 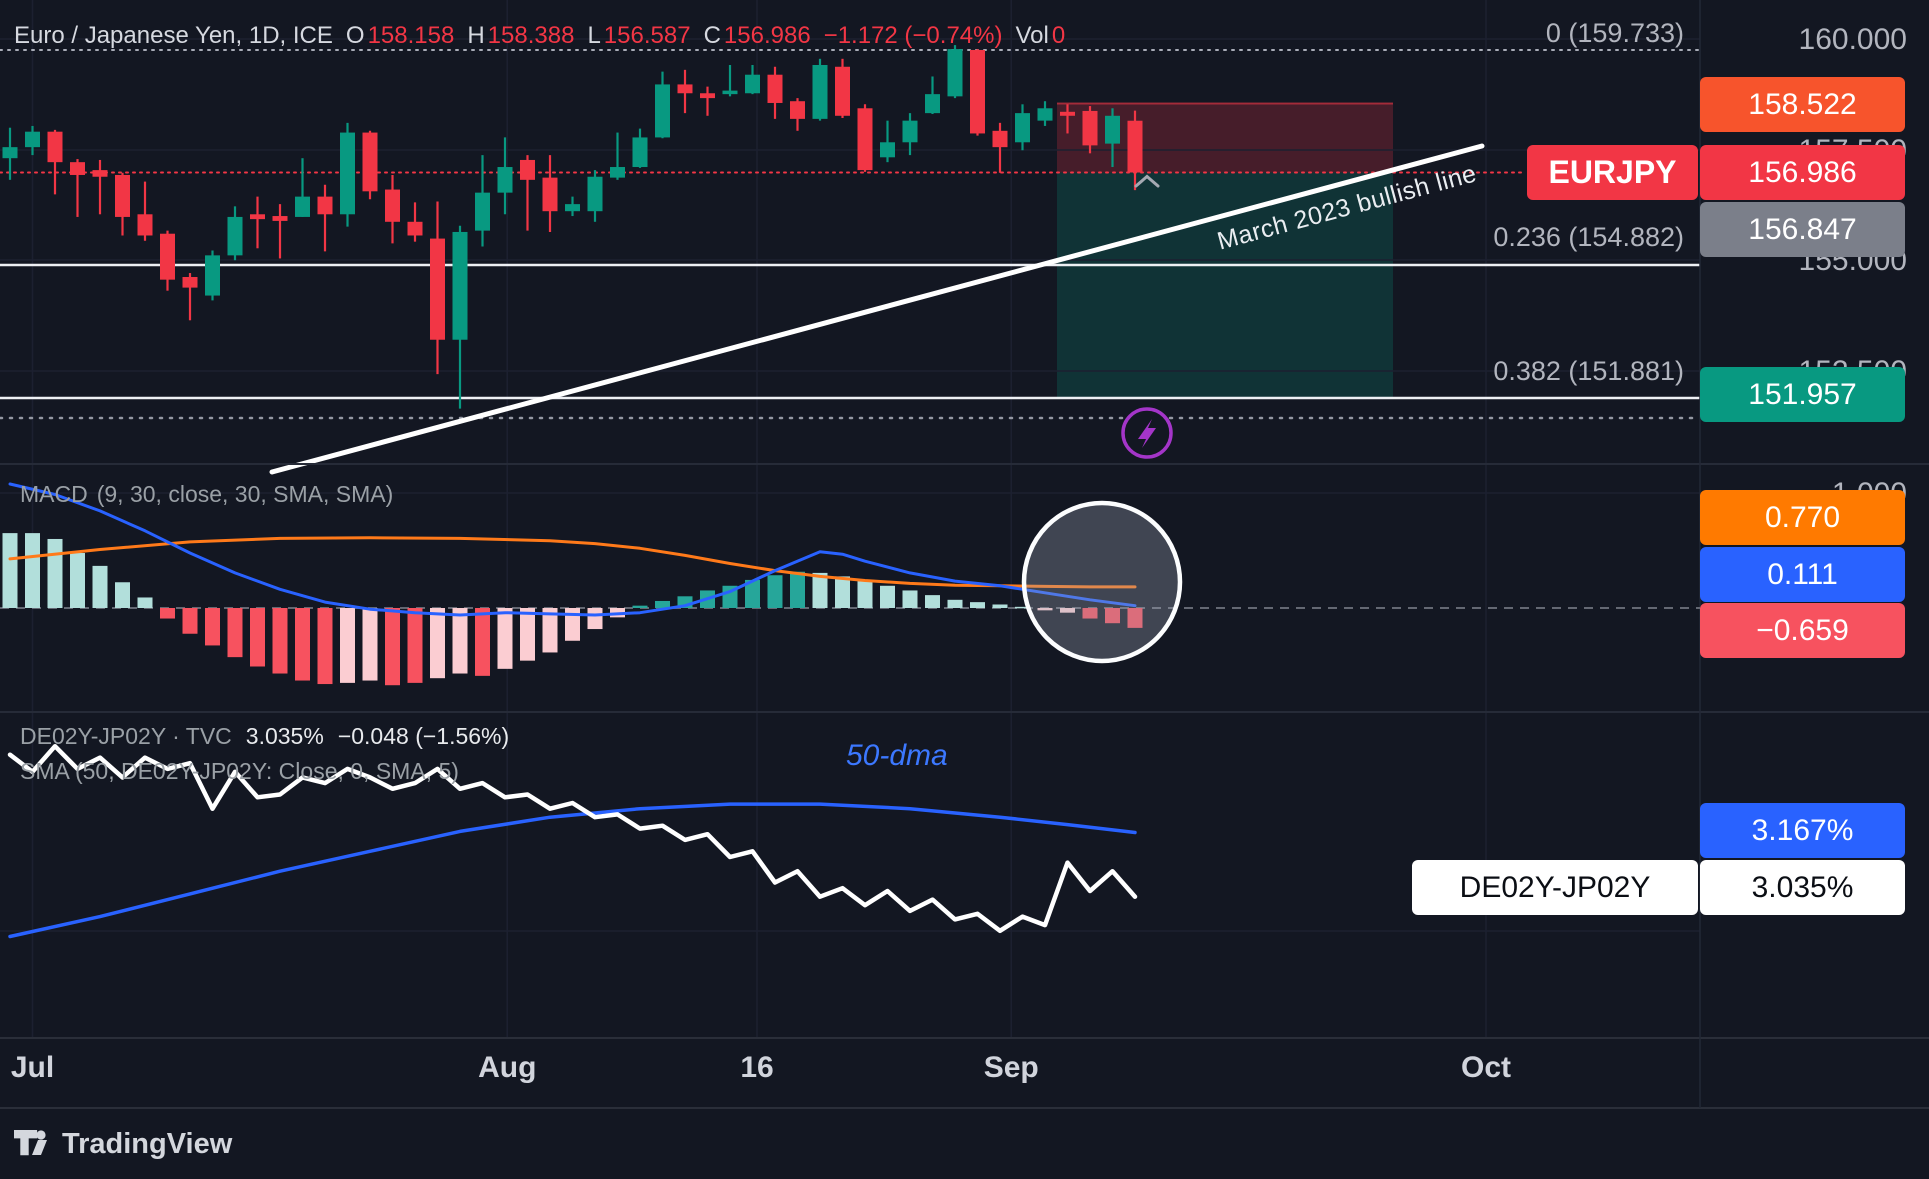 I want to click on macd-hist-badge: 0.770, so click(x=1802, y=517).